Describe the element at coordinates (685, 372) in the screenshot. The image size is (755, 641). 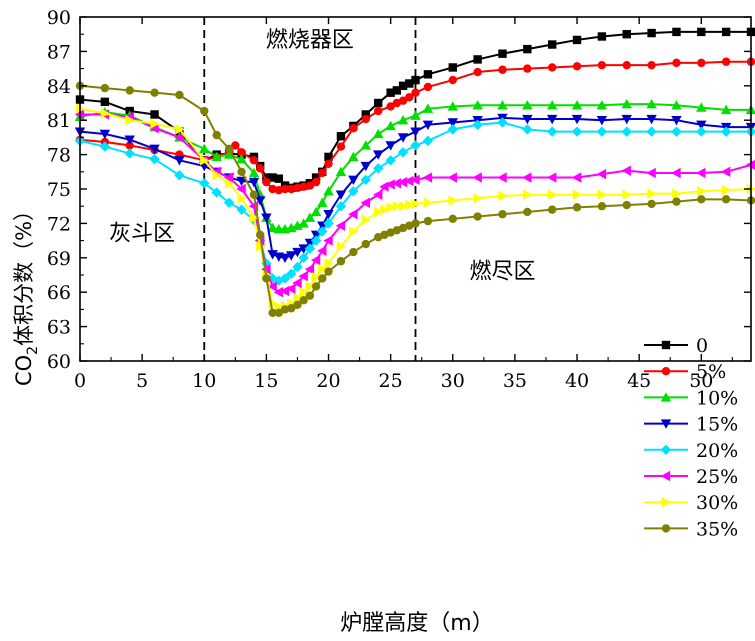
I see `legend-entry: 5%` at that location.